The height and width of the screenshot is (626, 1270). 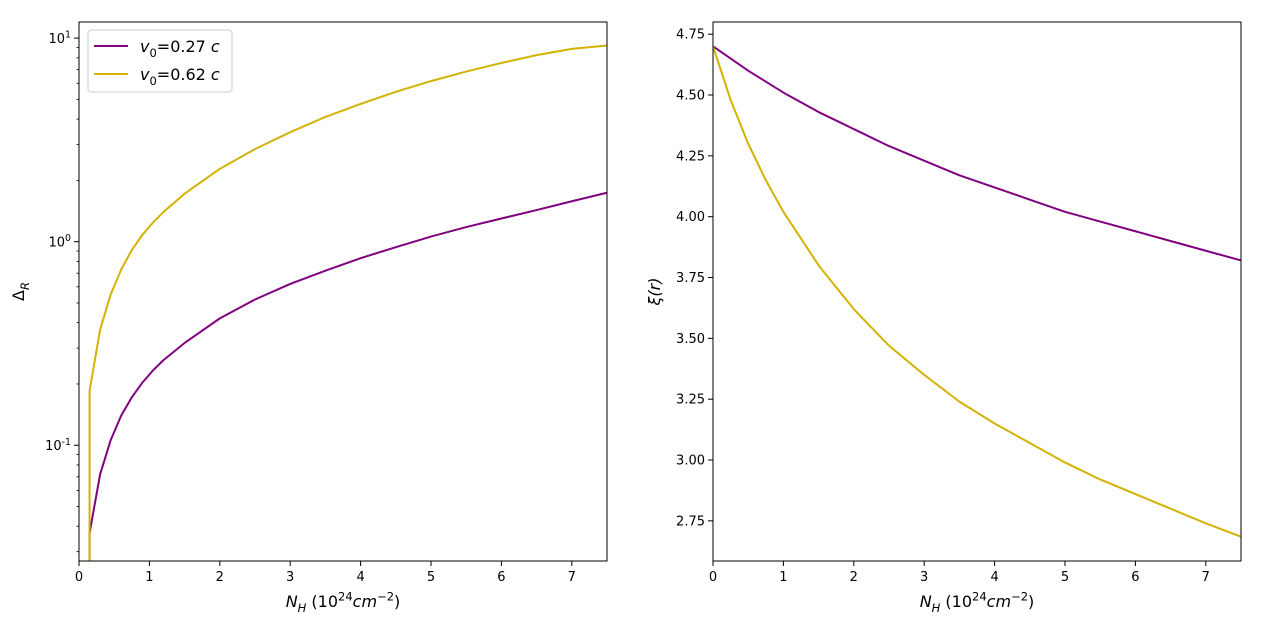 I want to click on series-line-v0-027c, so click(x=977, y=153).